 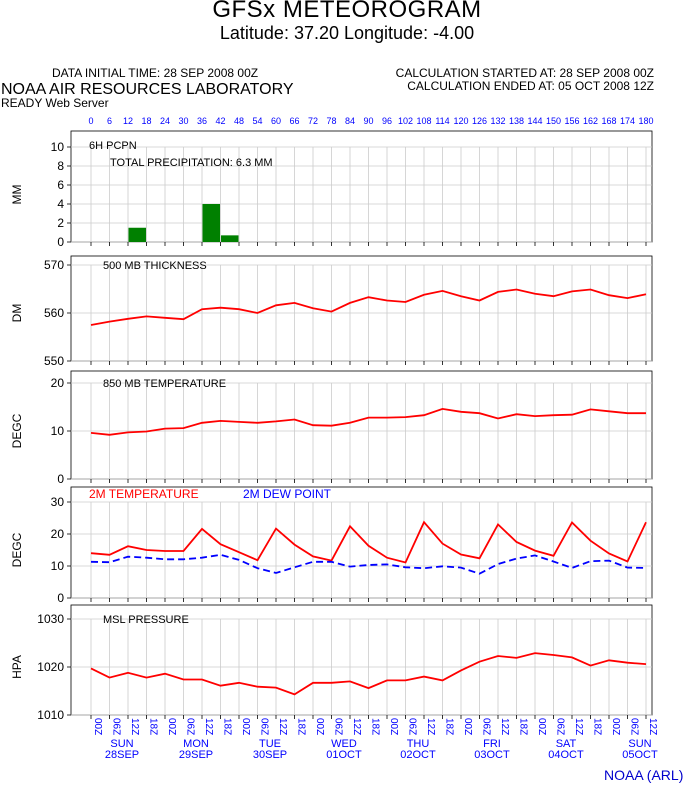 I want to click on y-tick-label: 570, so click(x=54, y=265).